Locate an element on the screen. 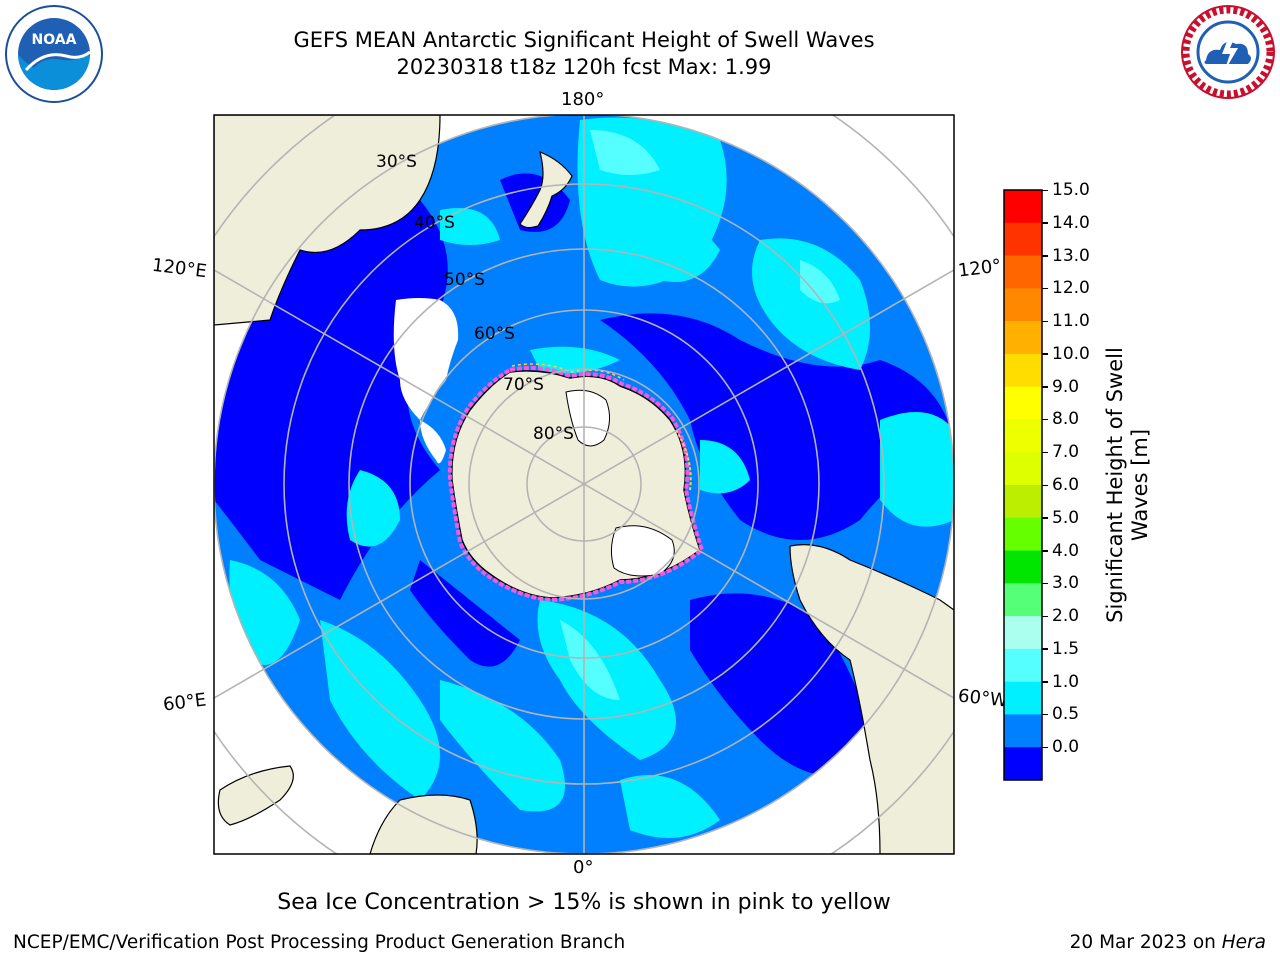 This screenshot has height=960, width=1280. colorbar-label-line2: Waves [m] is located at coordinates (1140, 485).